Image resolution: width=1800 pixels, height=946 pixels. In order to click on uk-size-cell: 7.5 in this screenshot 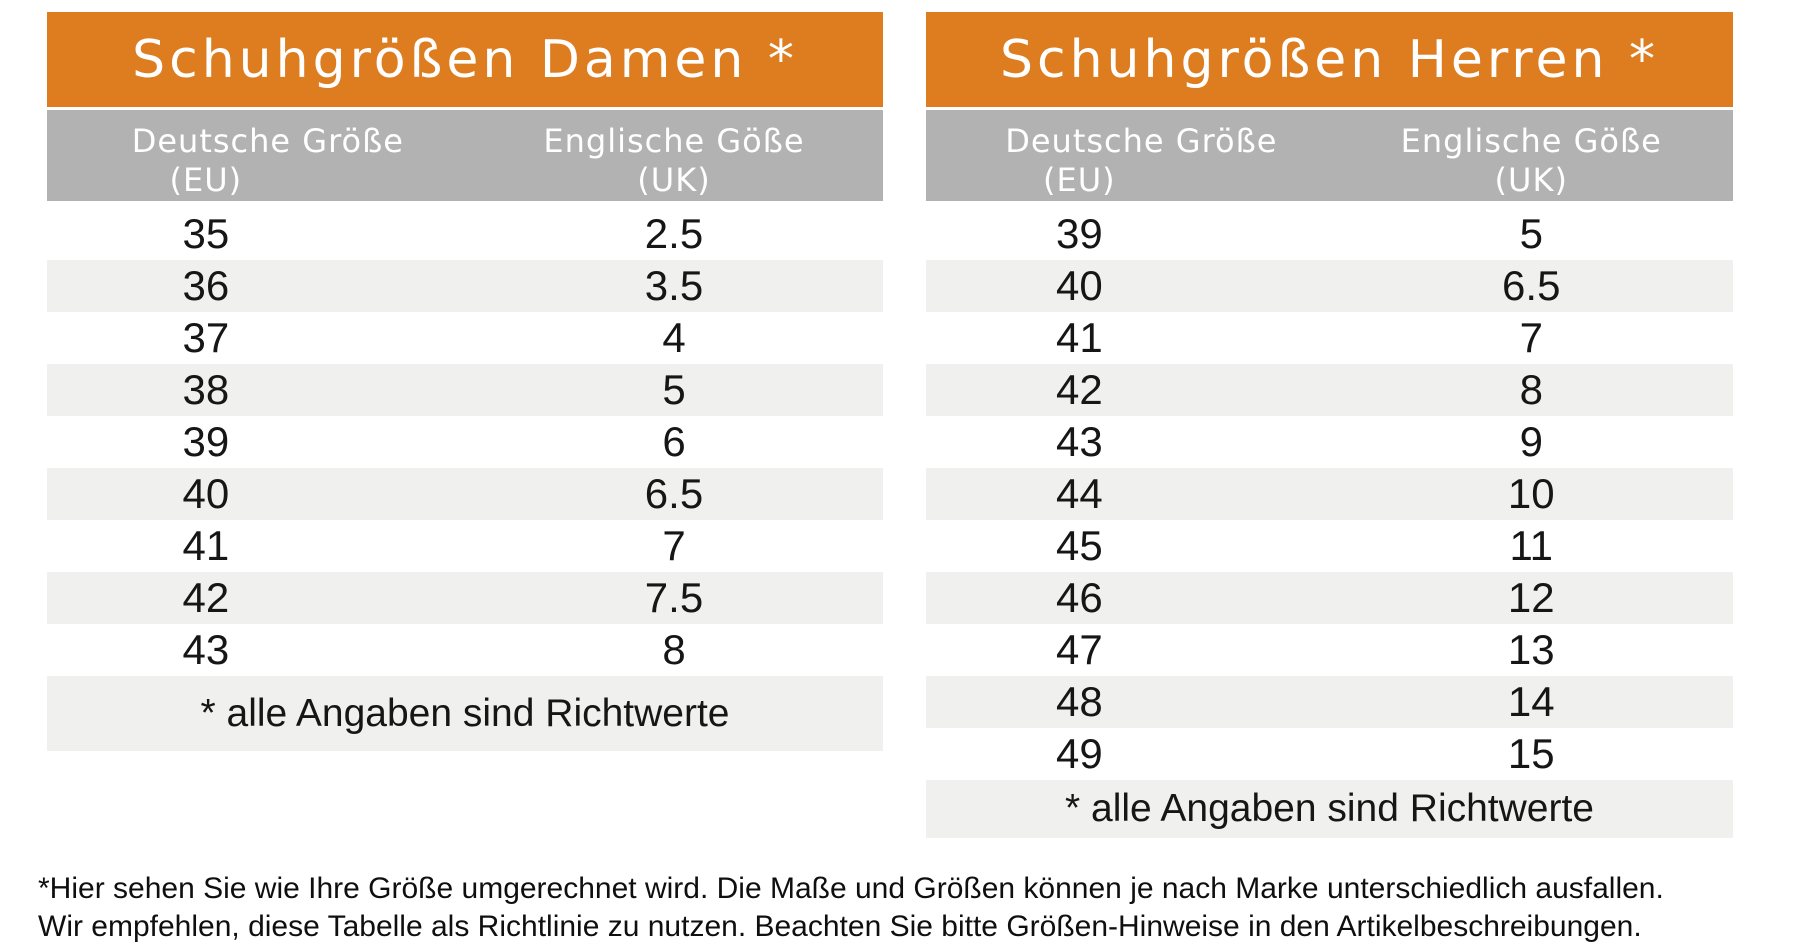, I will do `click(674, 597)`.